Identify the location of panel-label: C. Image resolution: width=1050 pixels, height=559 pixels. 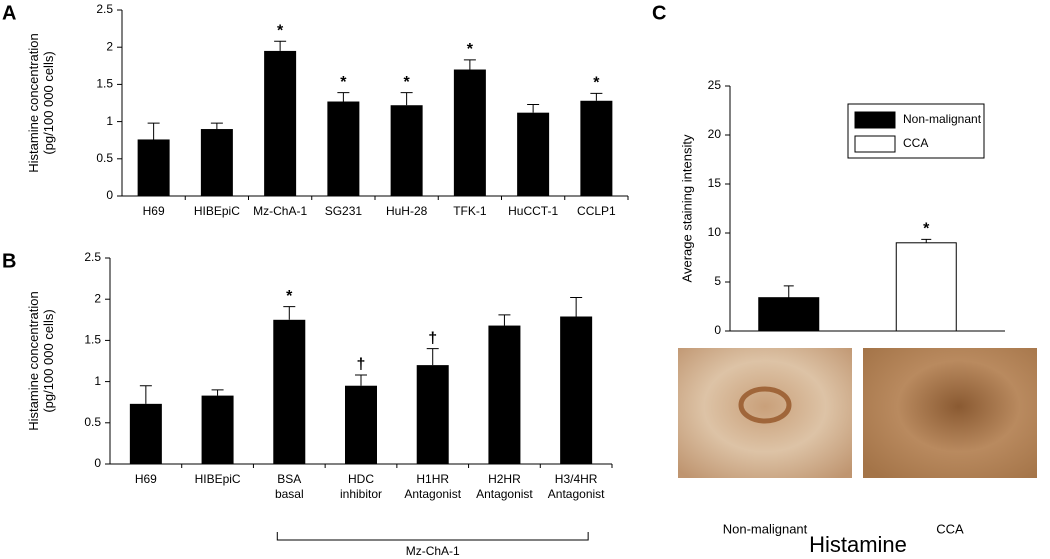
(659, 13).